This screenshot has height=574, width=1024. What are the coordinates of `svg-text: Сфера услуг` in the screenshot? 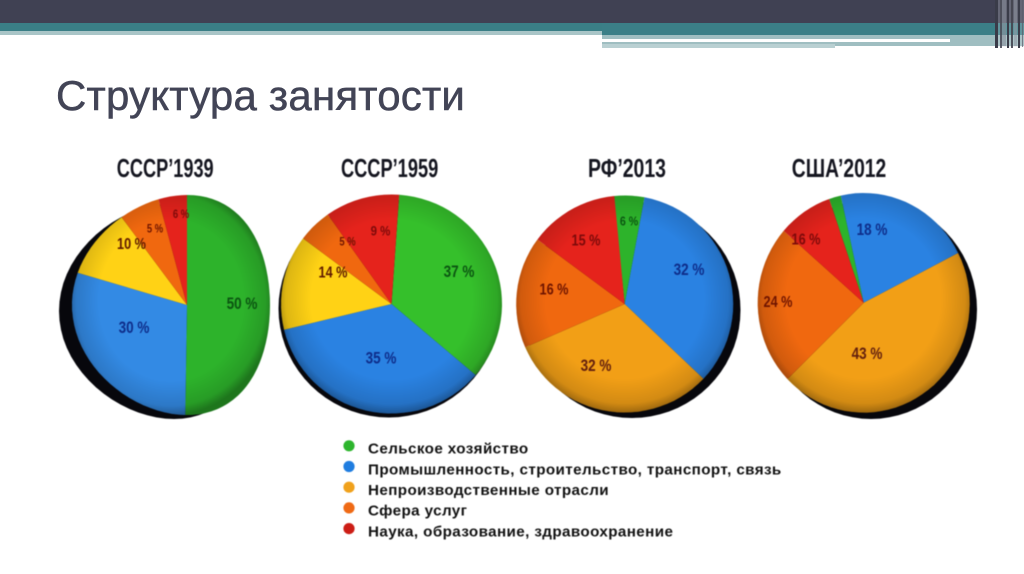 It's located at (417, 511).